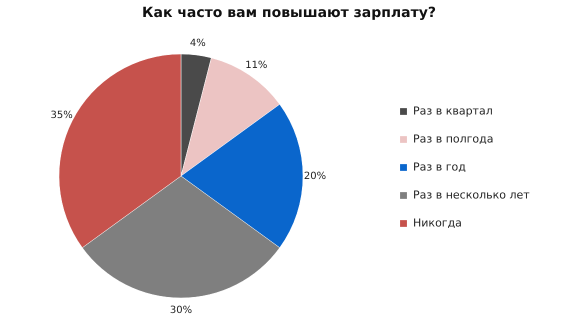  I want to click on legend-label: Раз в полгода, so click(453, 139).